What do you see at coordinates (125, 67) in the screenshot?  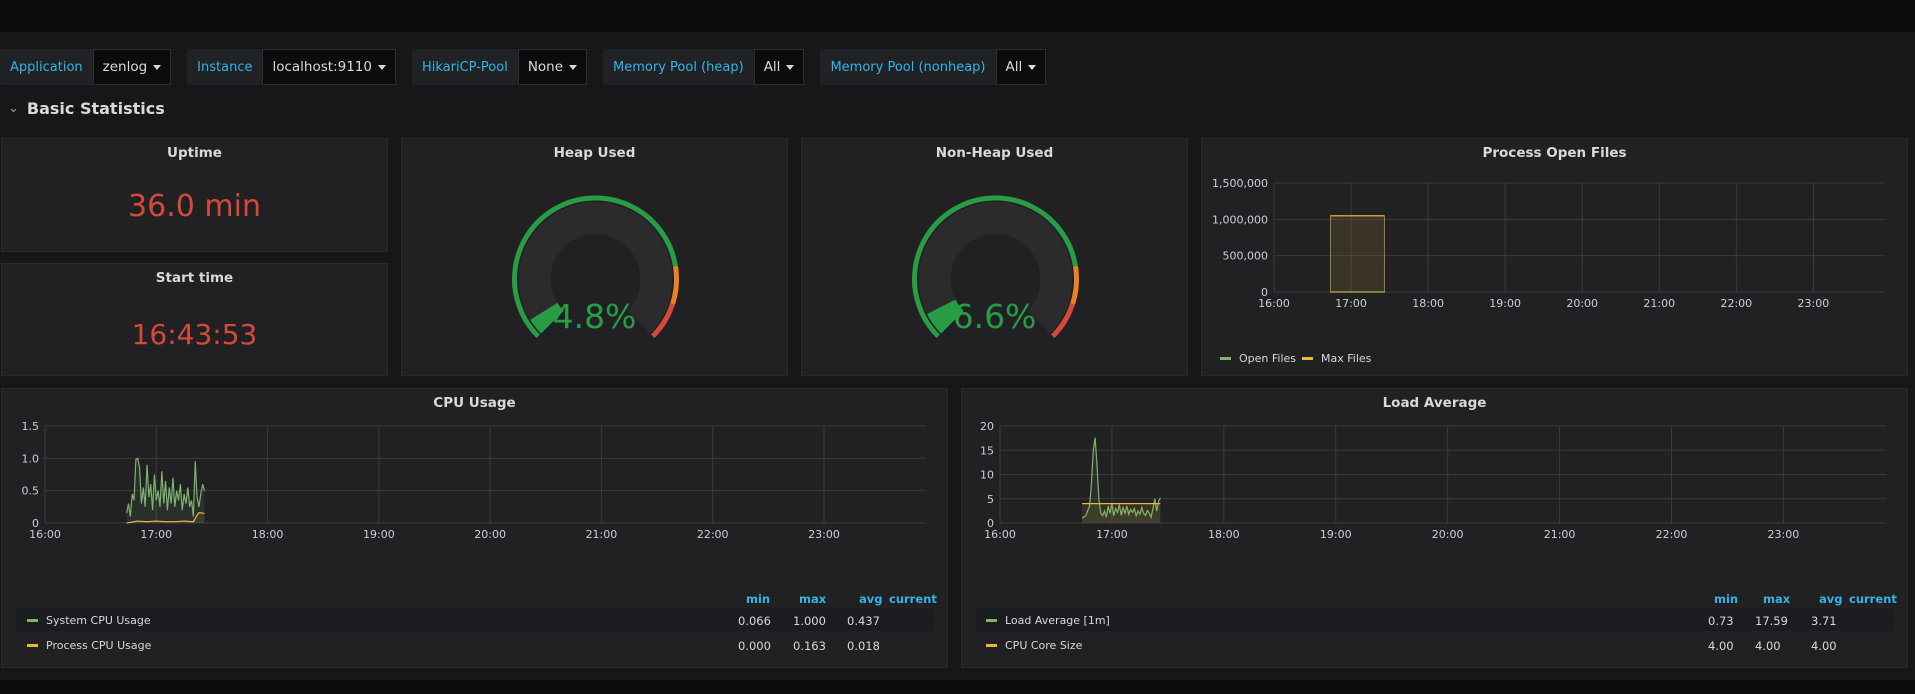 I see `variable-value: zenlog` at bounding box center [125, 67].